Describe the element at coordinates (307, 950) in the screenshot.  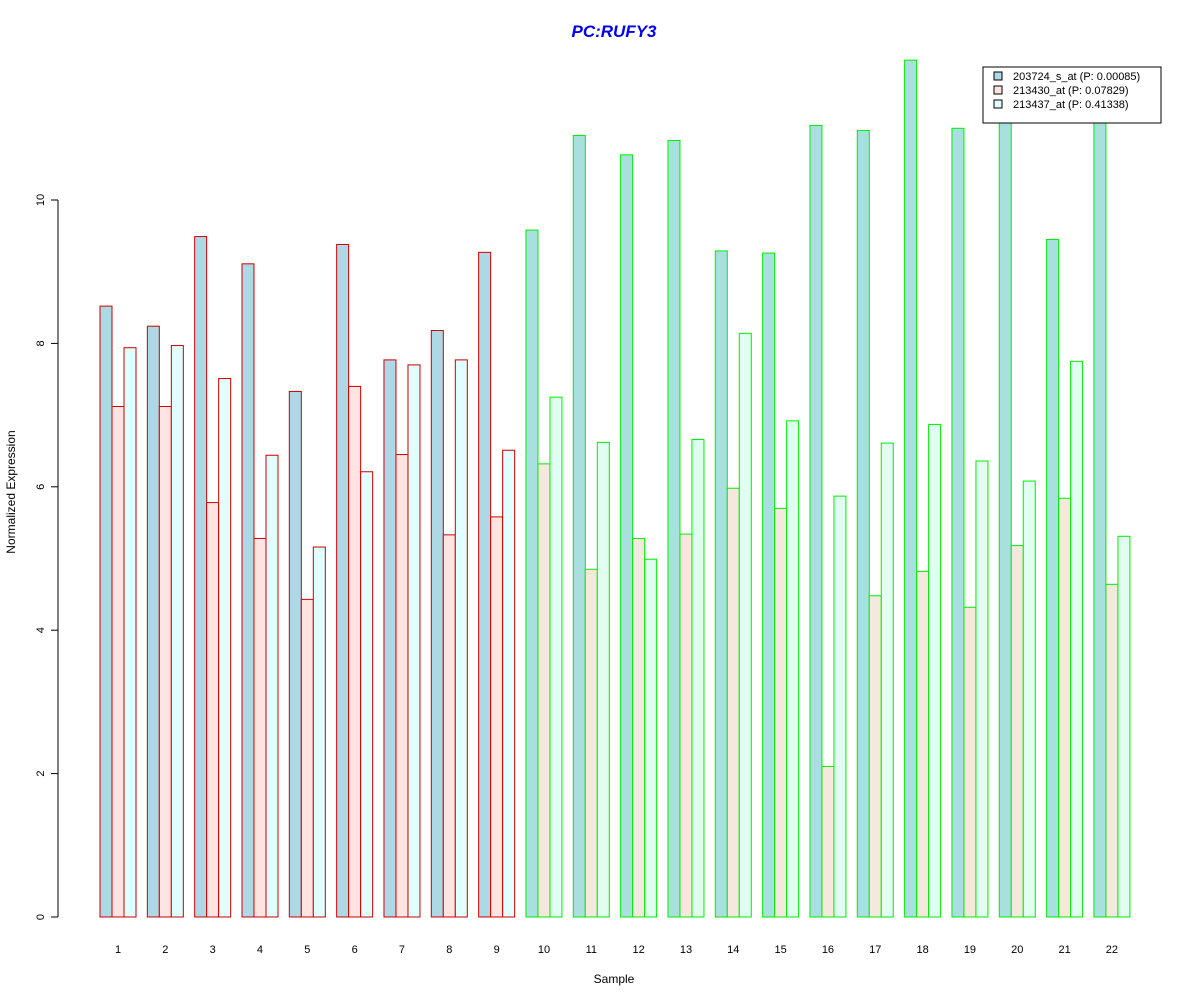
I see `x-tick-label: 5` at that location.